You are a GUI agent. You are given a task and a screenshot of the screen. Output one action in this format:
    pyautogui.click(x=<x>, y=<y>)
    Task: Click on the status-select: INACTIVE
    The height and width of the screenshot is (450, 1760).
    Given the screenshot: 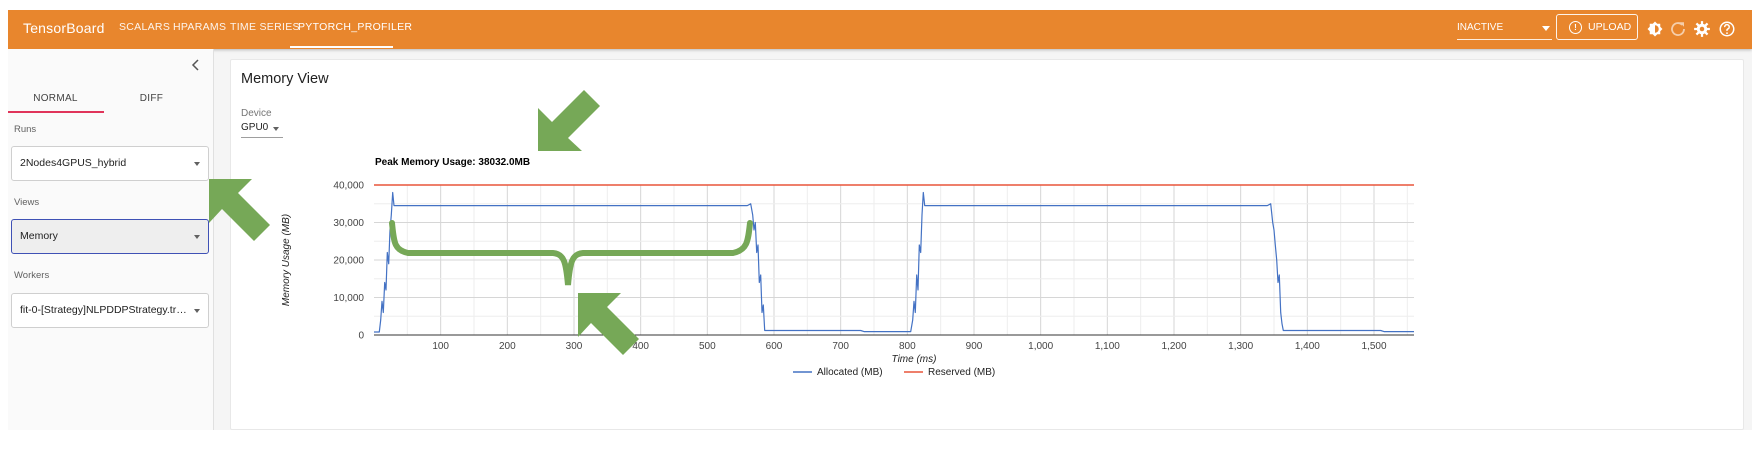 What is the action you would take?
    pyautogui.click(x=1504, y=29)
    